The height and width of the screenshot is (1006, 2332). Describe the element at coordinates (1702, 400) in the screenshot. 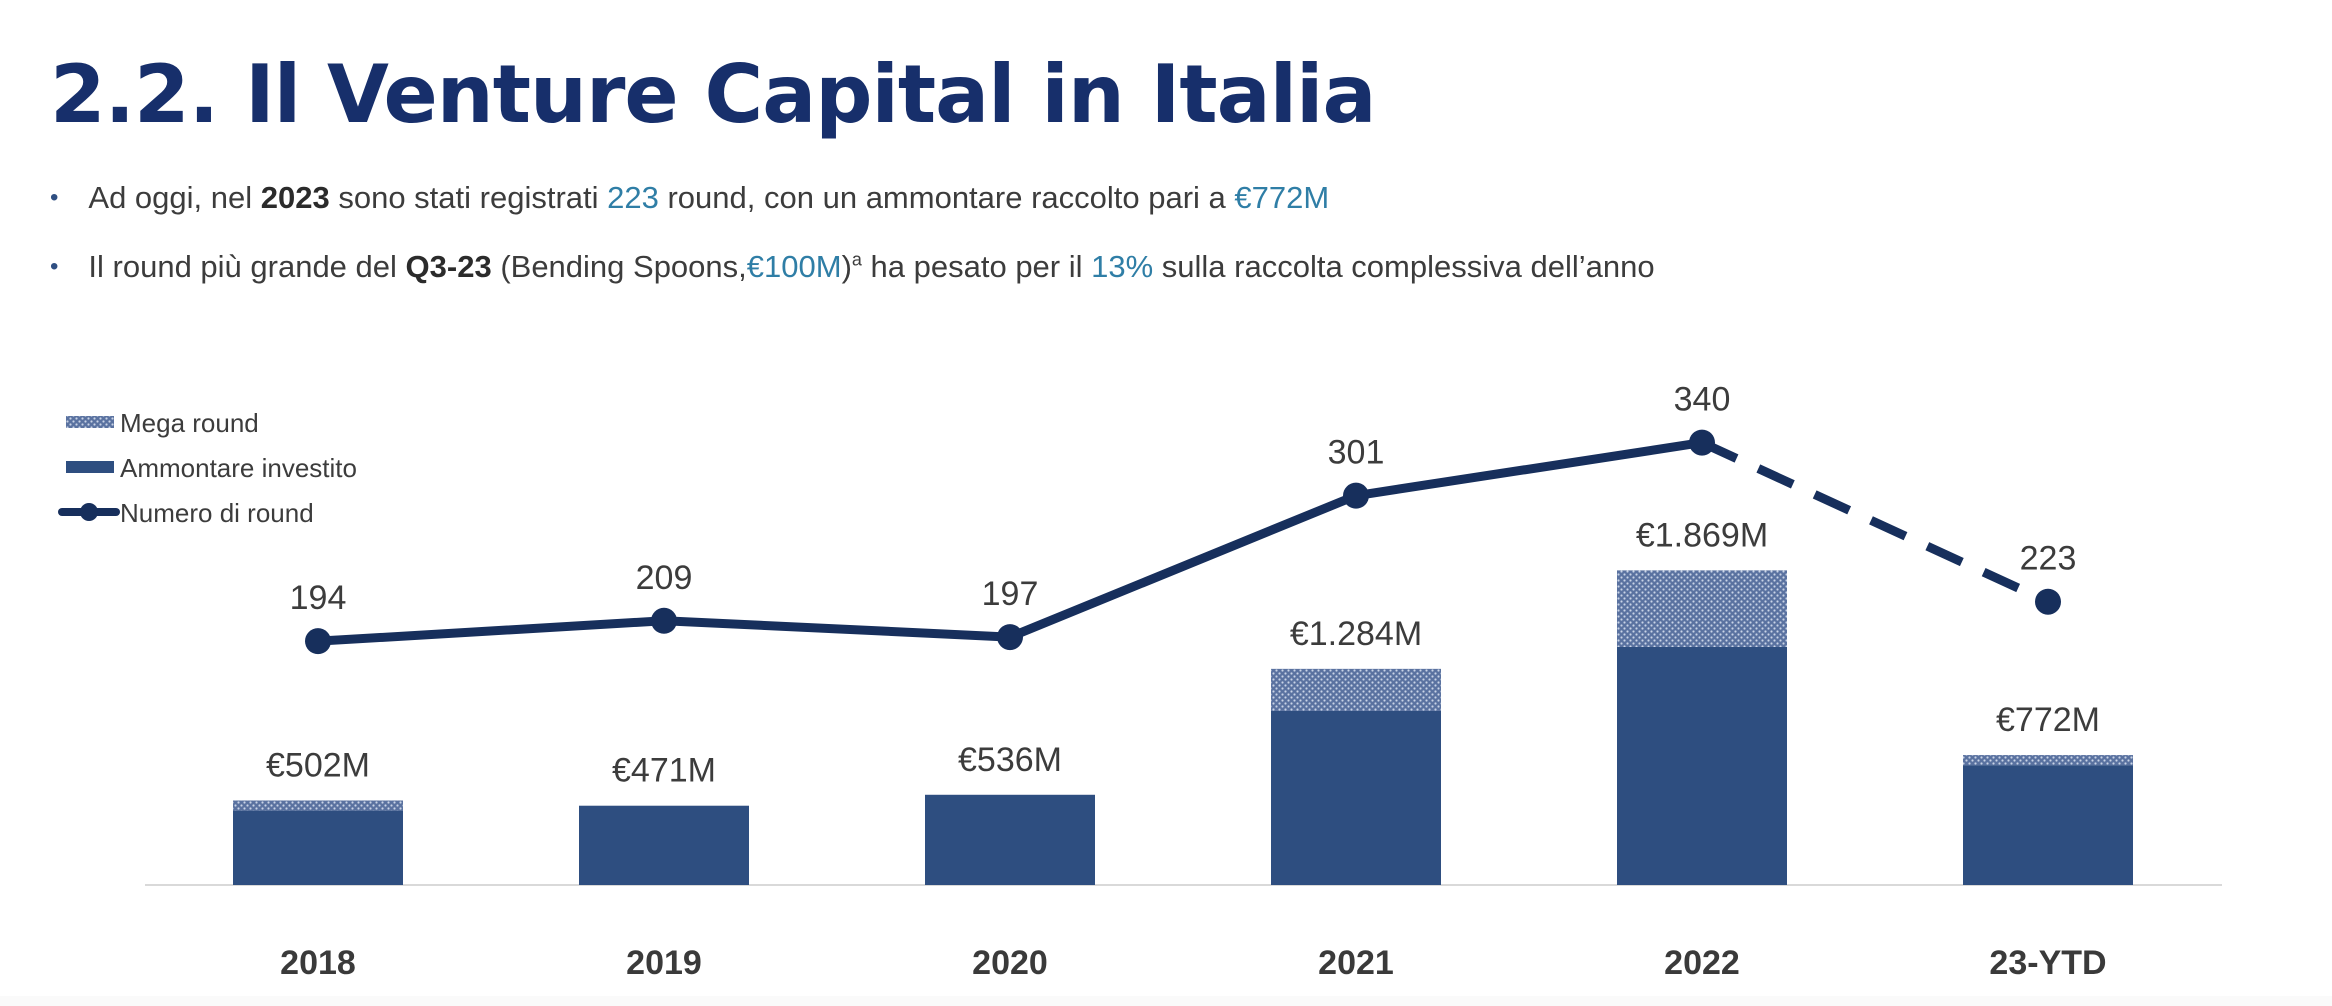

I see `count-label-2022: 340` at that location.